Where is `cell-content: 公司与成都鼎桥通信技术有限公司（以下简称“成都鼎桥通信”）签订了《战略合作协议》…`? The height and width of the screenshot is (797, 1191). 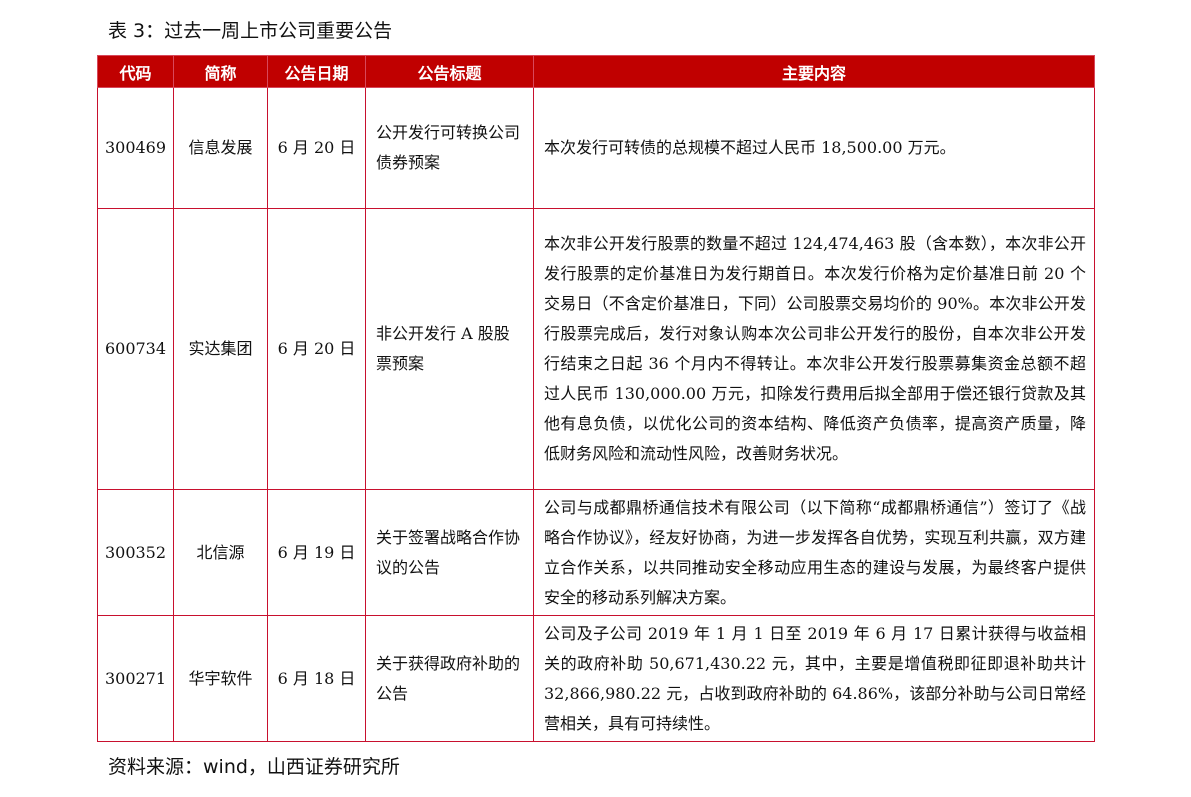 cell-content: 公司与成都鼎桥通信技术有限公司（以下简称“成都鼎桥通信”）签订了《战略合作协议》… is located at coordinates (814, 552).